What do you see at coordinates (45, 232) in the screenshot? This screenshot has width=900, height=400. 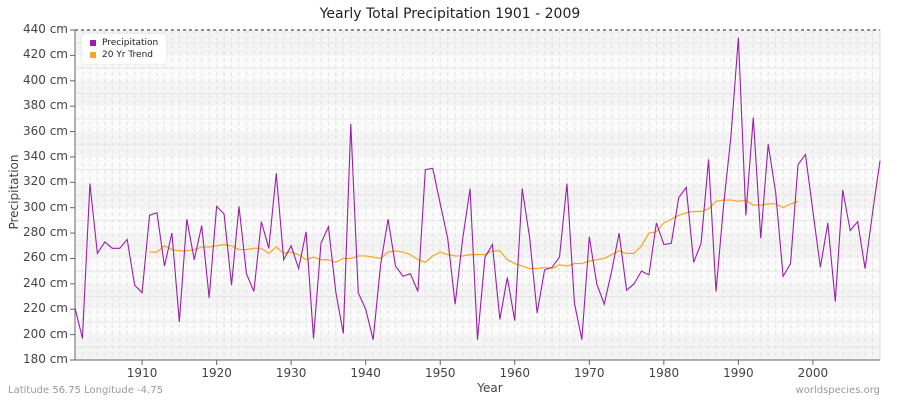 I see `y-tick-label: 280 cm` at bounding box center [45, 232].